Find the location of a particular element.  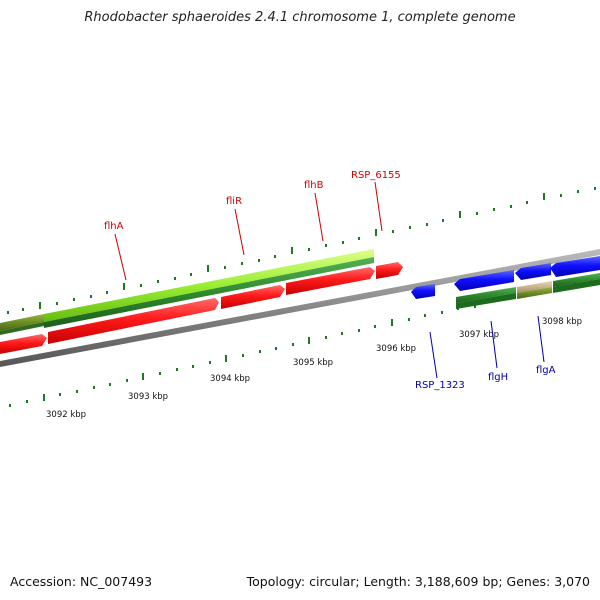

reverse-highlight-track is located at coordinates (528, 291).